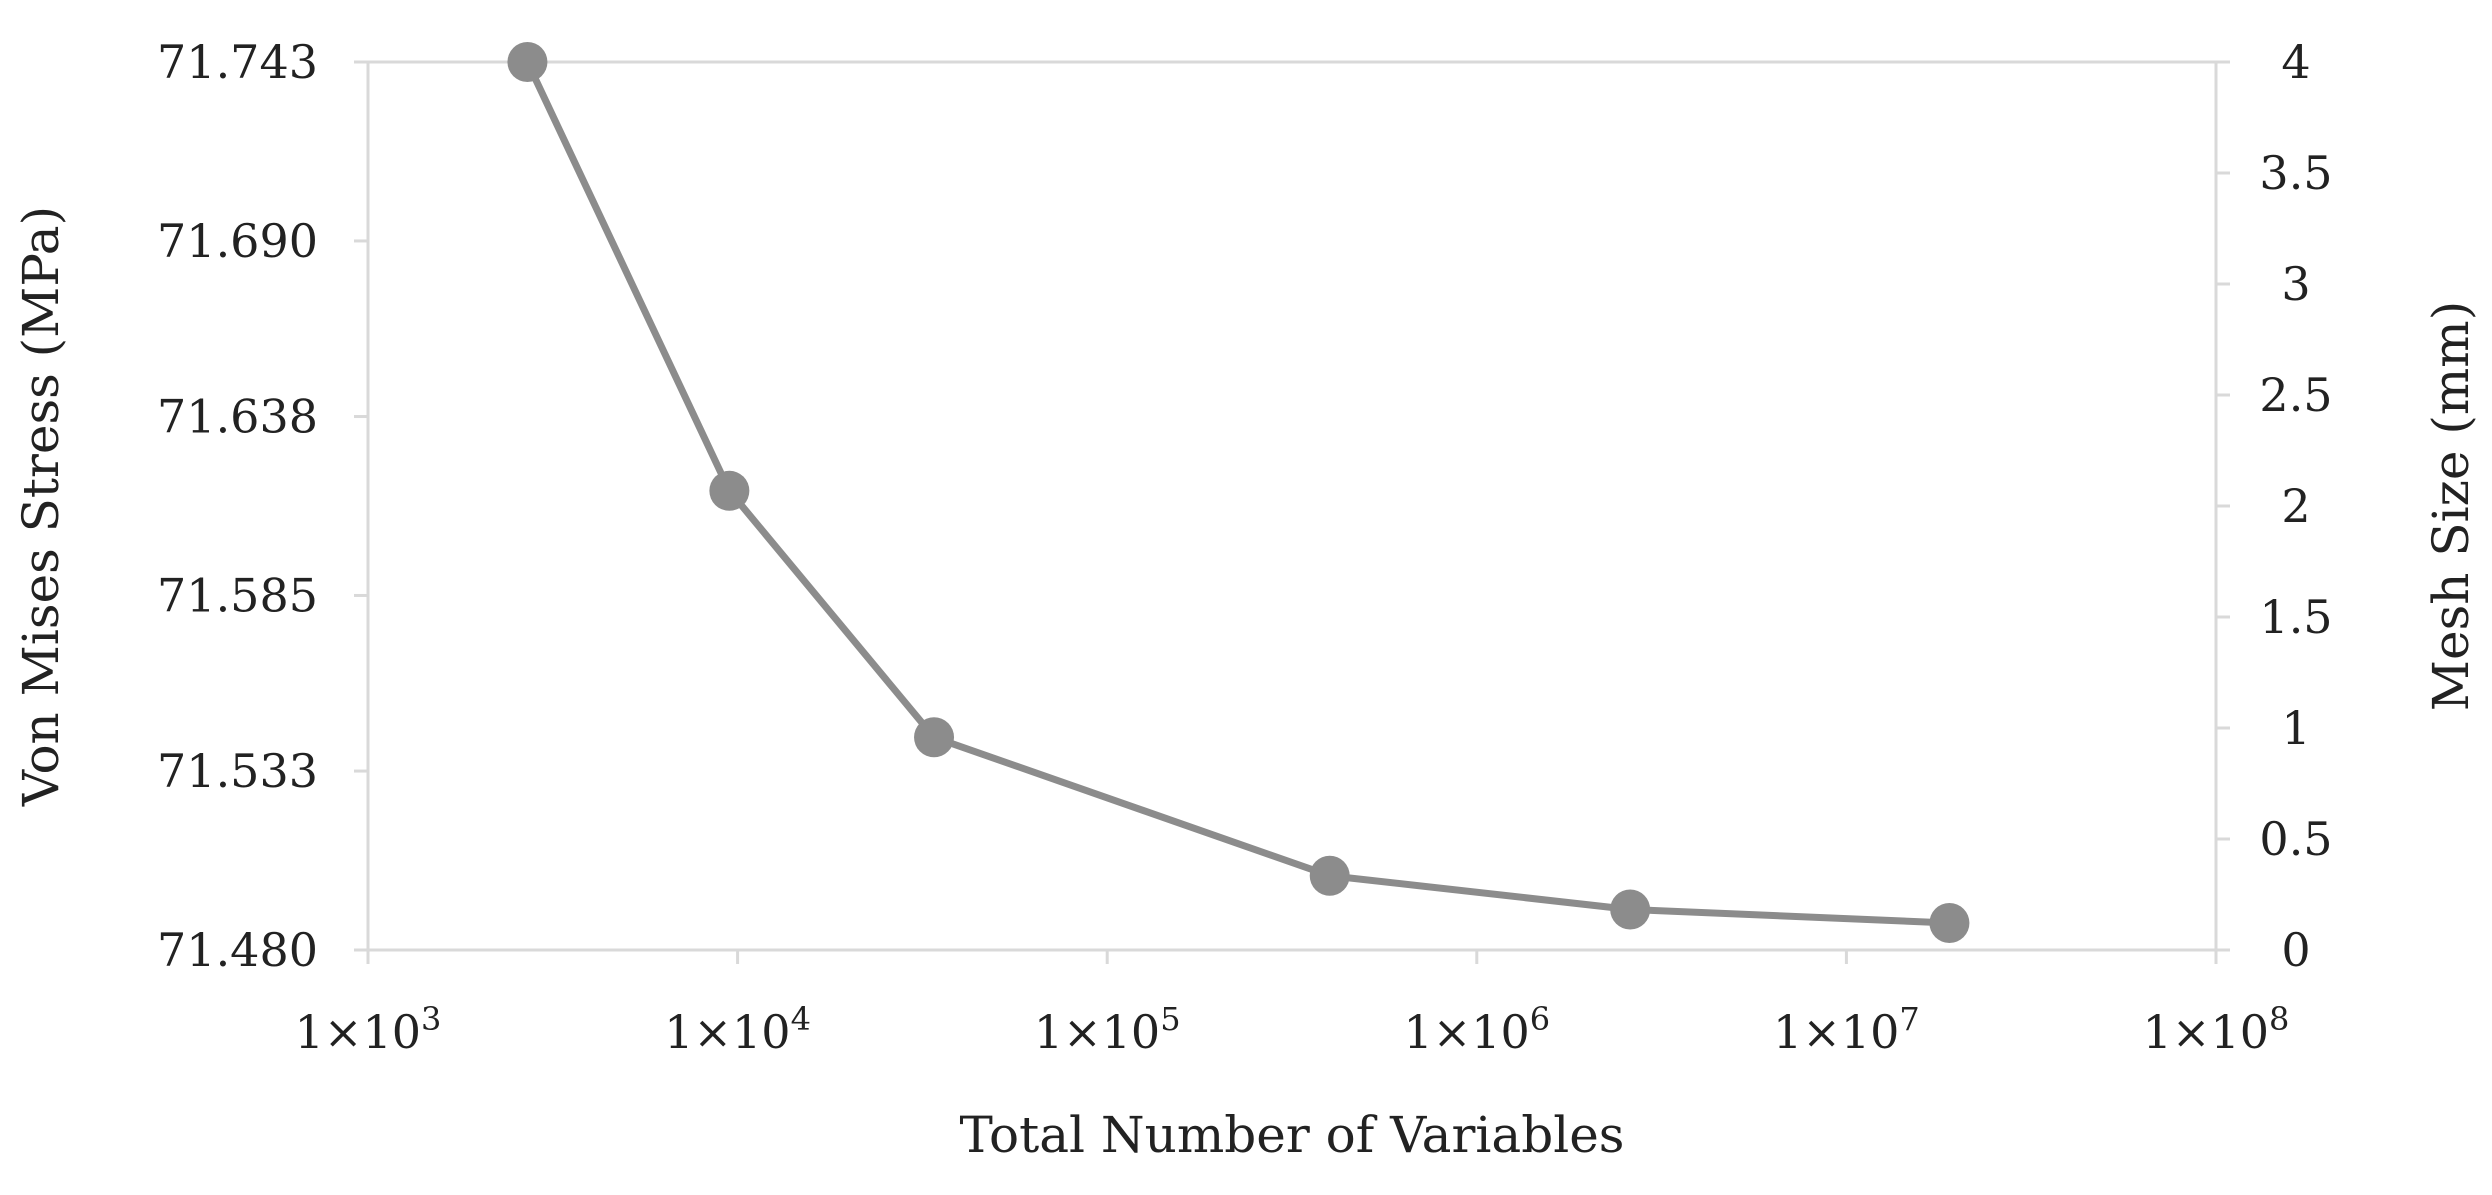  I want to click on y-tick-label: 71.638, so click(237, 417).